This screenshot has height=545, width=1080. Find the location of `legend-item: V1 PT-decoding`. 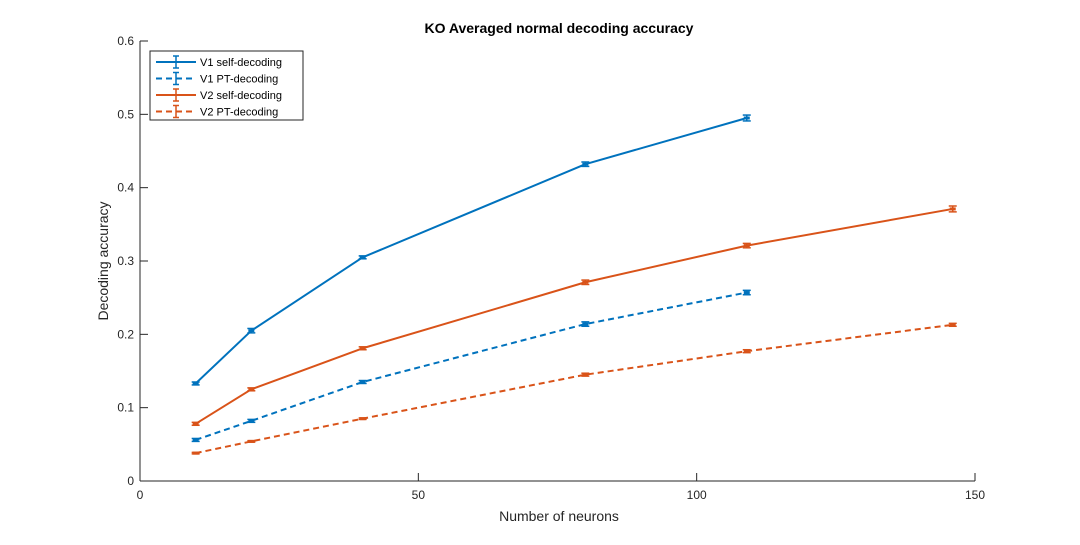

legend-item: V1 PT-decoding is located at coordinates (217, 78).